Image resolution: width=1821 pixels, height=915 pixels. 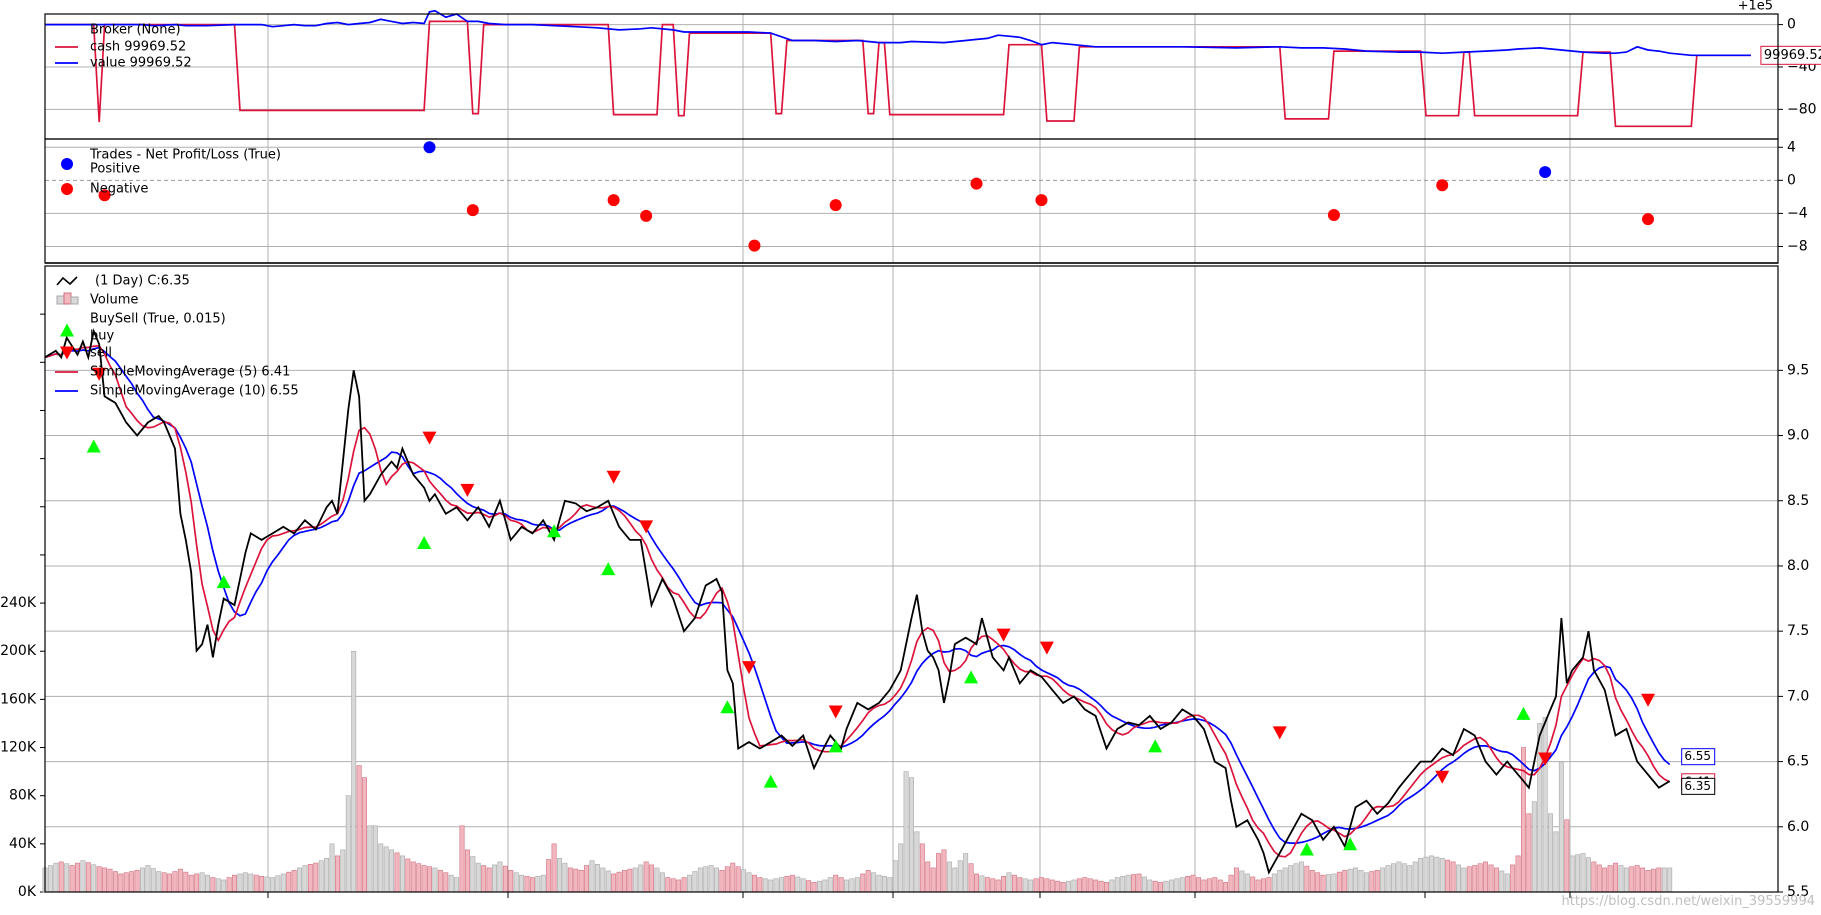 What do you see at coordinates (1790, 55) in the screenshot?
I see `broker-last-value-box` at bounding box center [1790, 55].